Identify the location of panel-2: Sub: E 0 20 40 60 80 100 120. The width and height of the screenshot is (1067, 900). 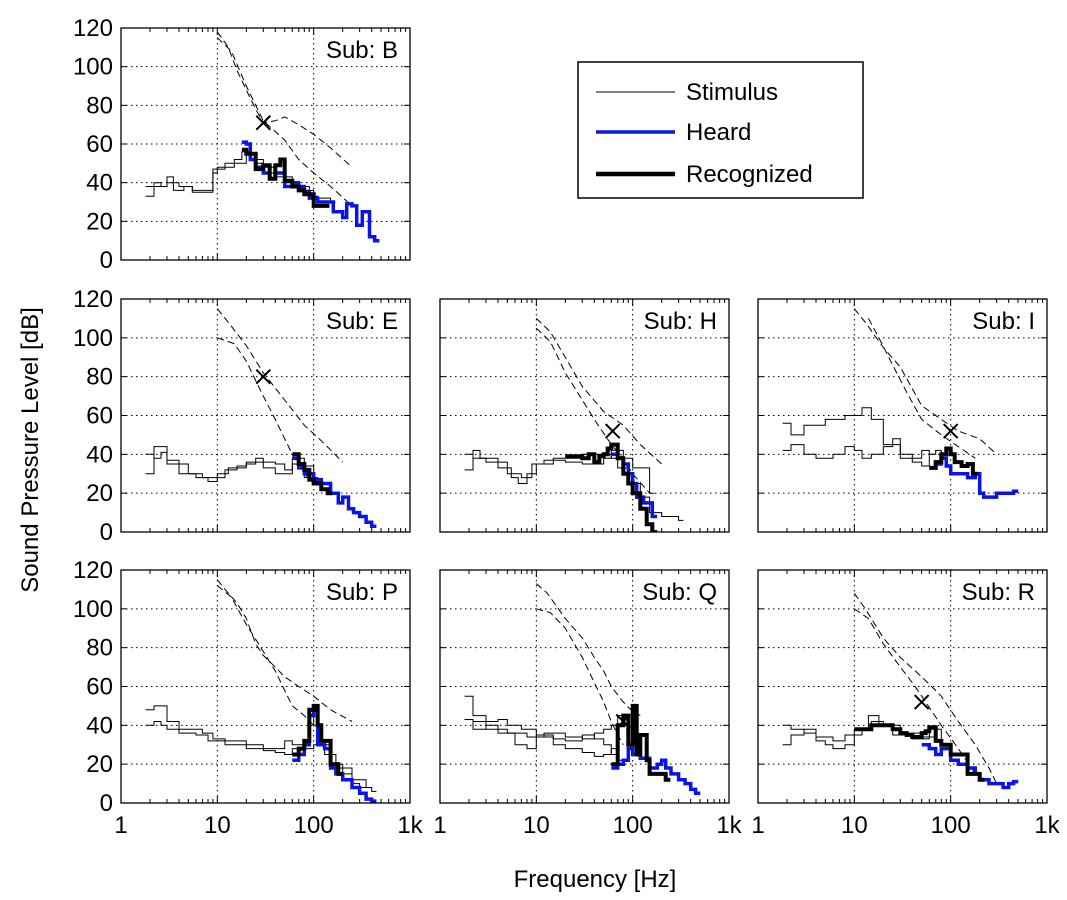
(242, 416).